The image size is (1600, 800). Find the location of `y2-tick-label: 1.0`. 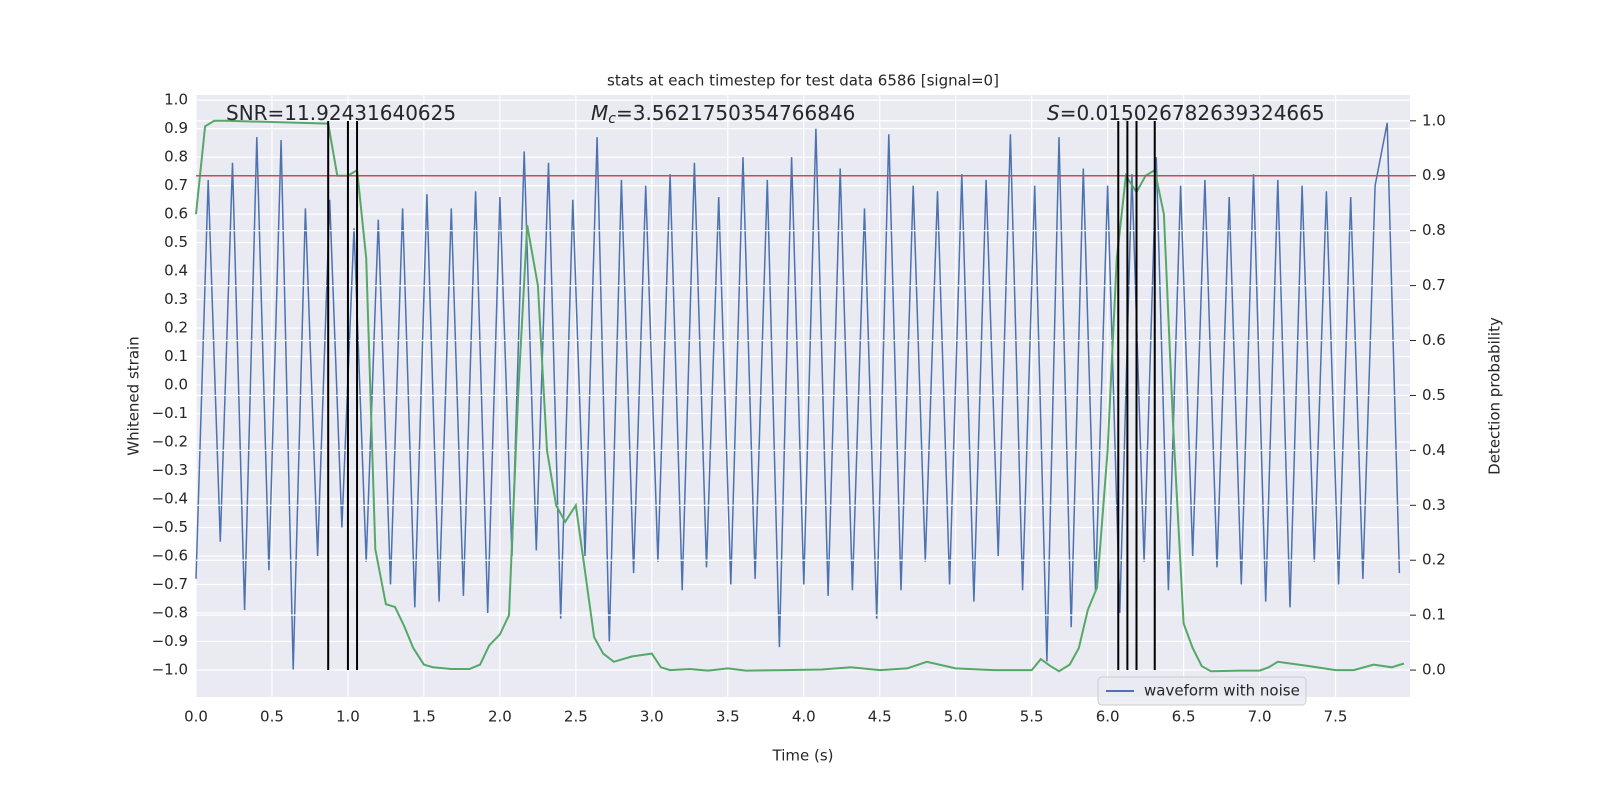

y2-tick-label: 1.0 is located at coordinates (1434, 120).